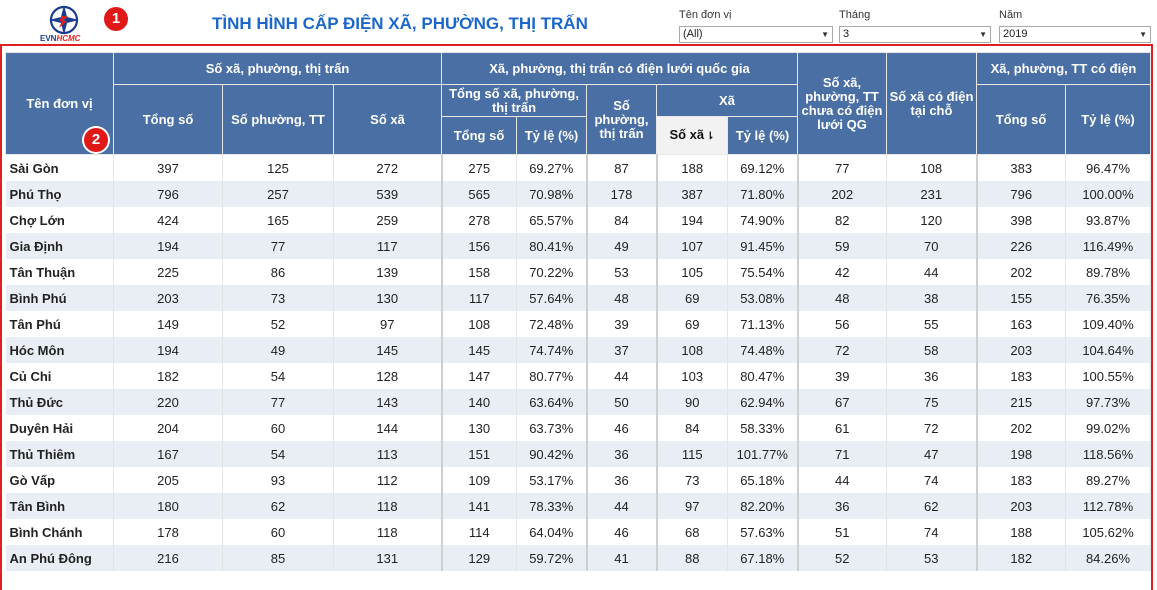 The height and width of the screenshot is (590, 1157). I want to click on unit-name-cell: Gò Vấp, so click(59, 480).